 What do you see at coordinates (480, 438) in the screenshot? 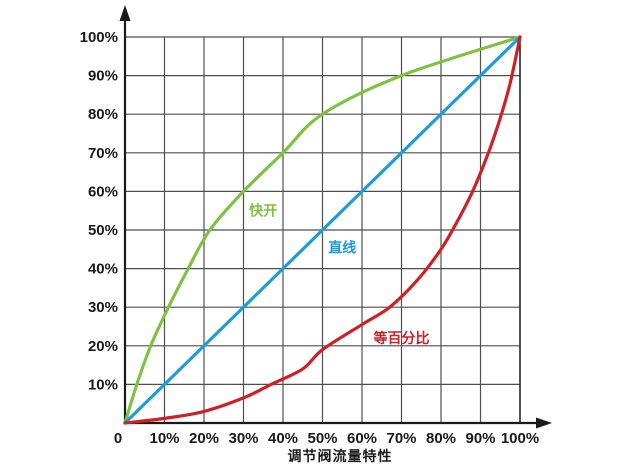
I see `x-tick-label: 90%` at bounding box center [480, 438].